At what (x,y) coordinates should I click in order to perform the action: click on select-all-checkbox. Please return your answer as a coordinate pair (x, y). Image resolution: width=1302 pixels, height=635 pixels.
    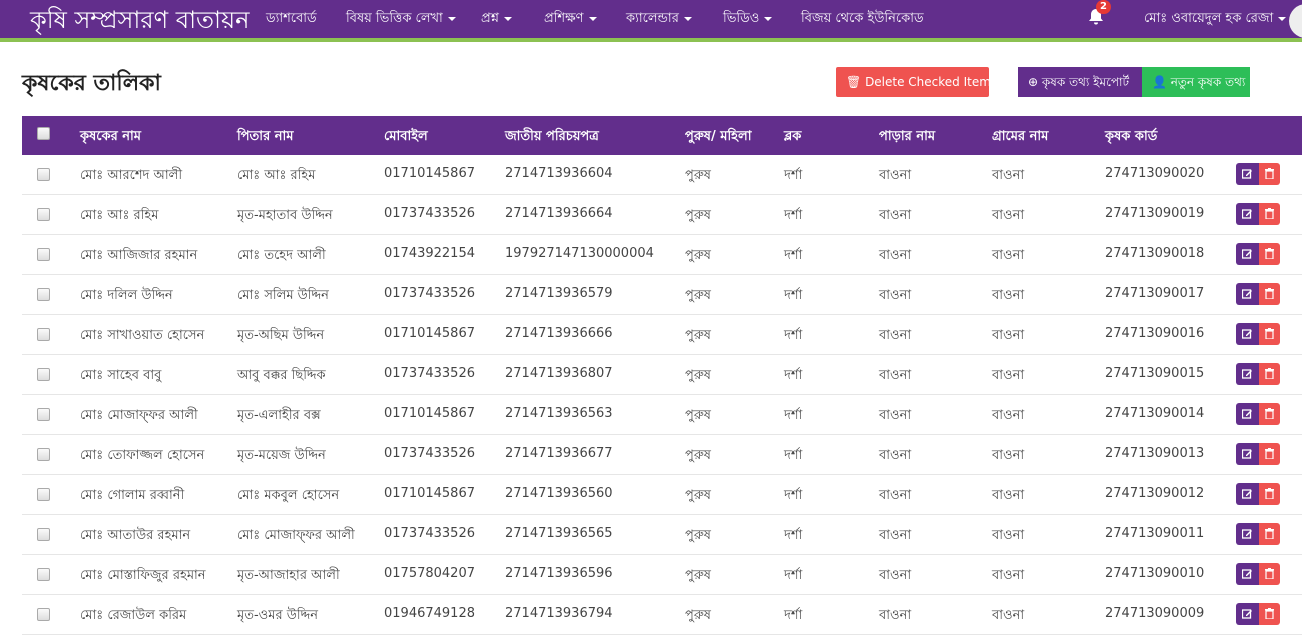
    Looking at the image, I should click on (43, 133).